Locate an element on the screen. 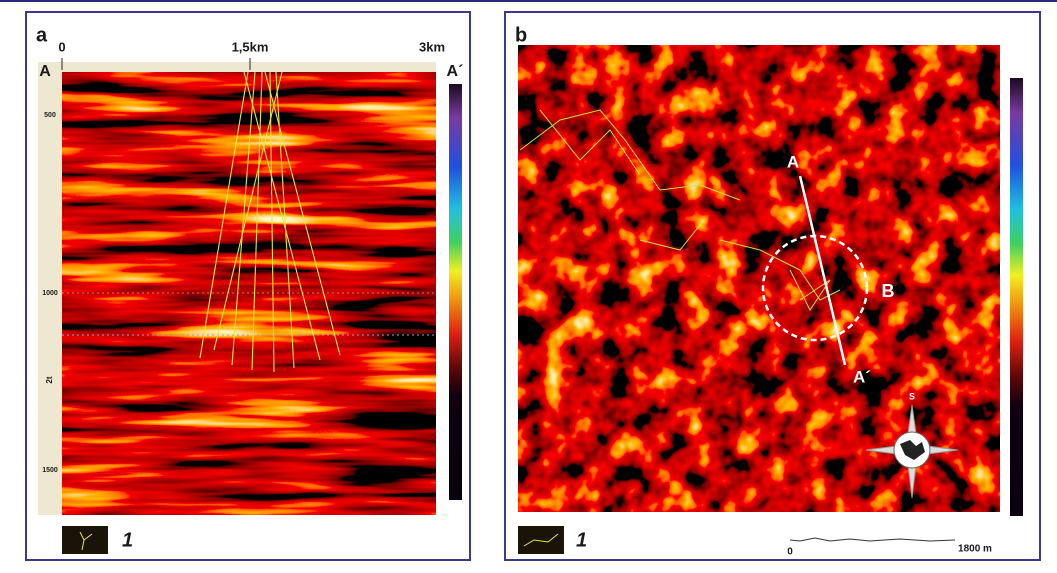  distance-tick: 3km is located at coordinates (432, 46).